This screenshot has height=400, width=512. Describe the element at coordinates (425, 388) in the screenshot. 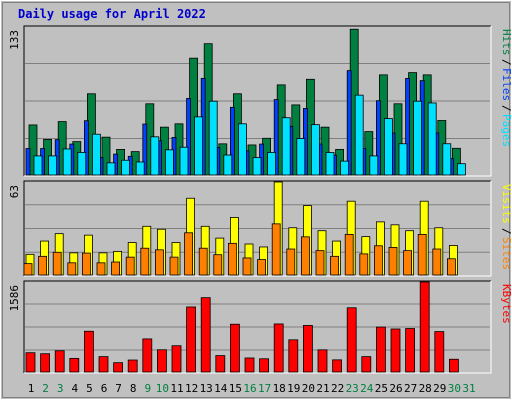

I see `x-tick-label-28: 28` at that location.